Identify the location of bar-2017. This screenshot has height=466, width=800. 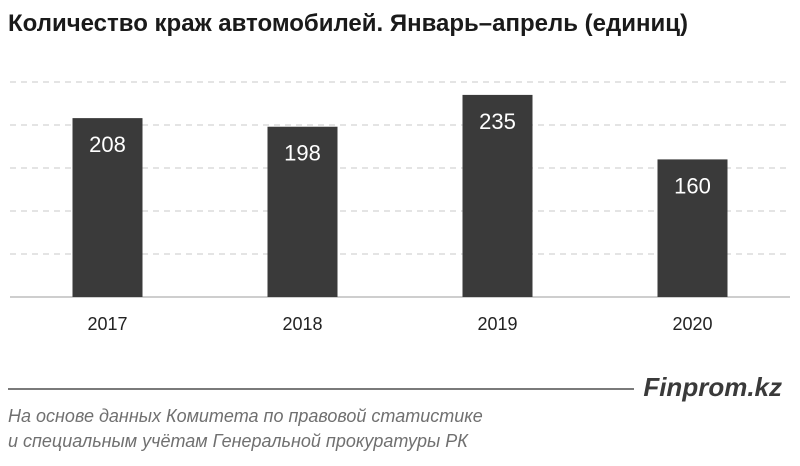
(107, 208).